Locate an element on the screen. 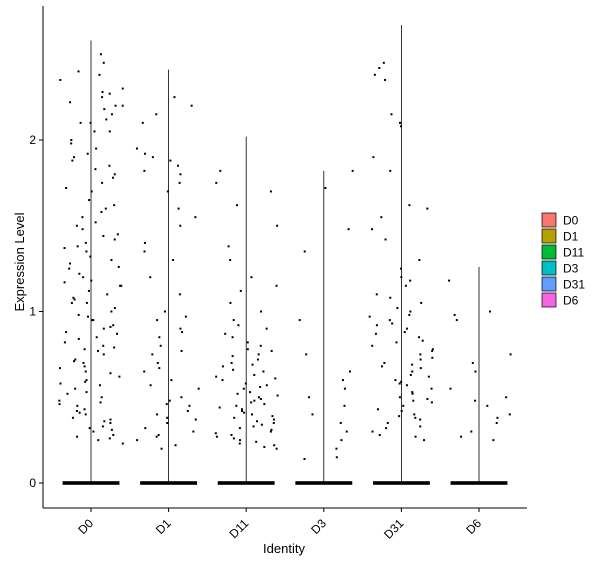 This screenshot has height=568, width=600. y-ticks: 0 1 2 is located at coordinates (36, 311).